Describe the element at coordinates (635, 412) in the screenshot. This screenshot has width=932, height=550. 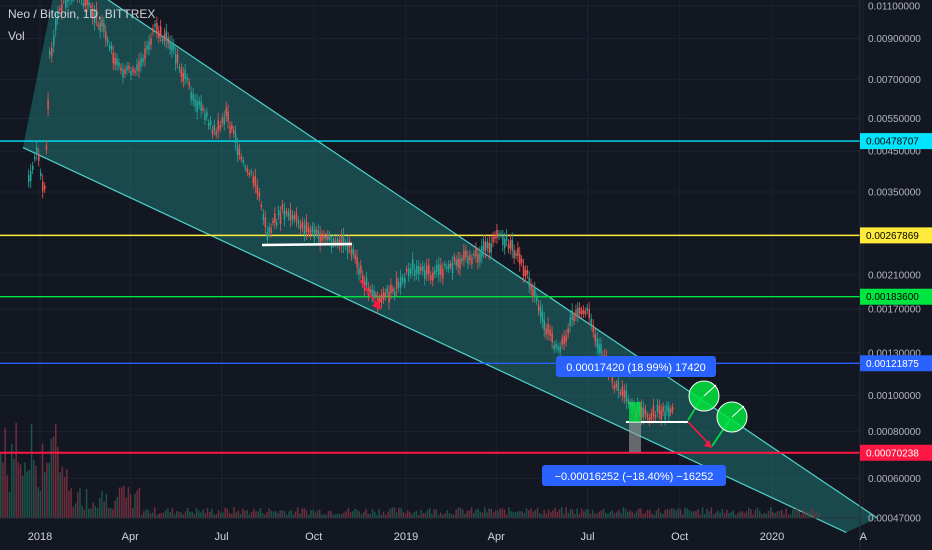
I see `measure-up-box` at that location.